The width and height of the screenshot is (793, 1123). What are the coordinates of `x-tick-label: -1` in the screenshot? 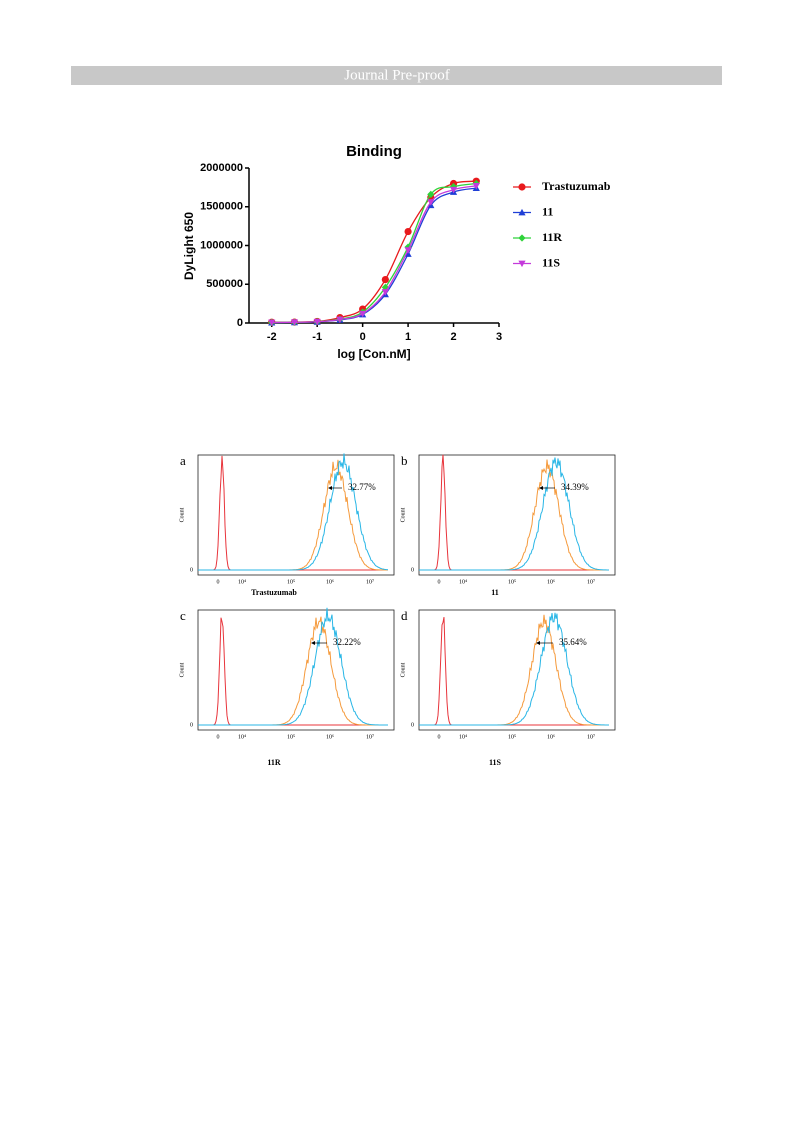 It's located at (317, 337).